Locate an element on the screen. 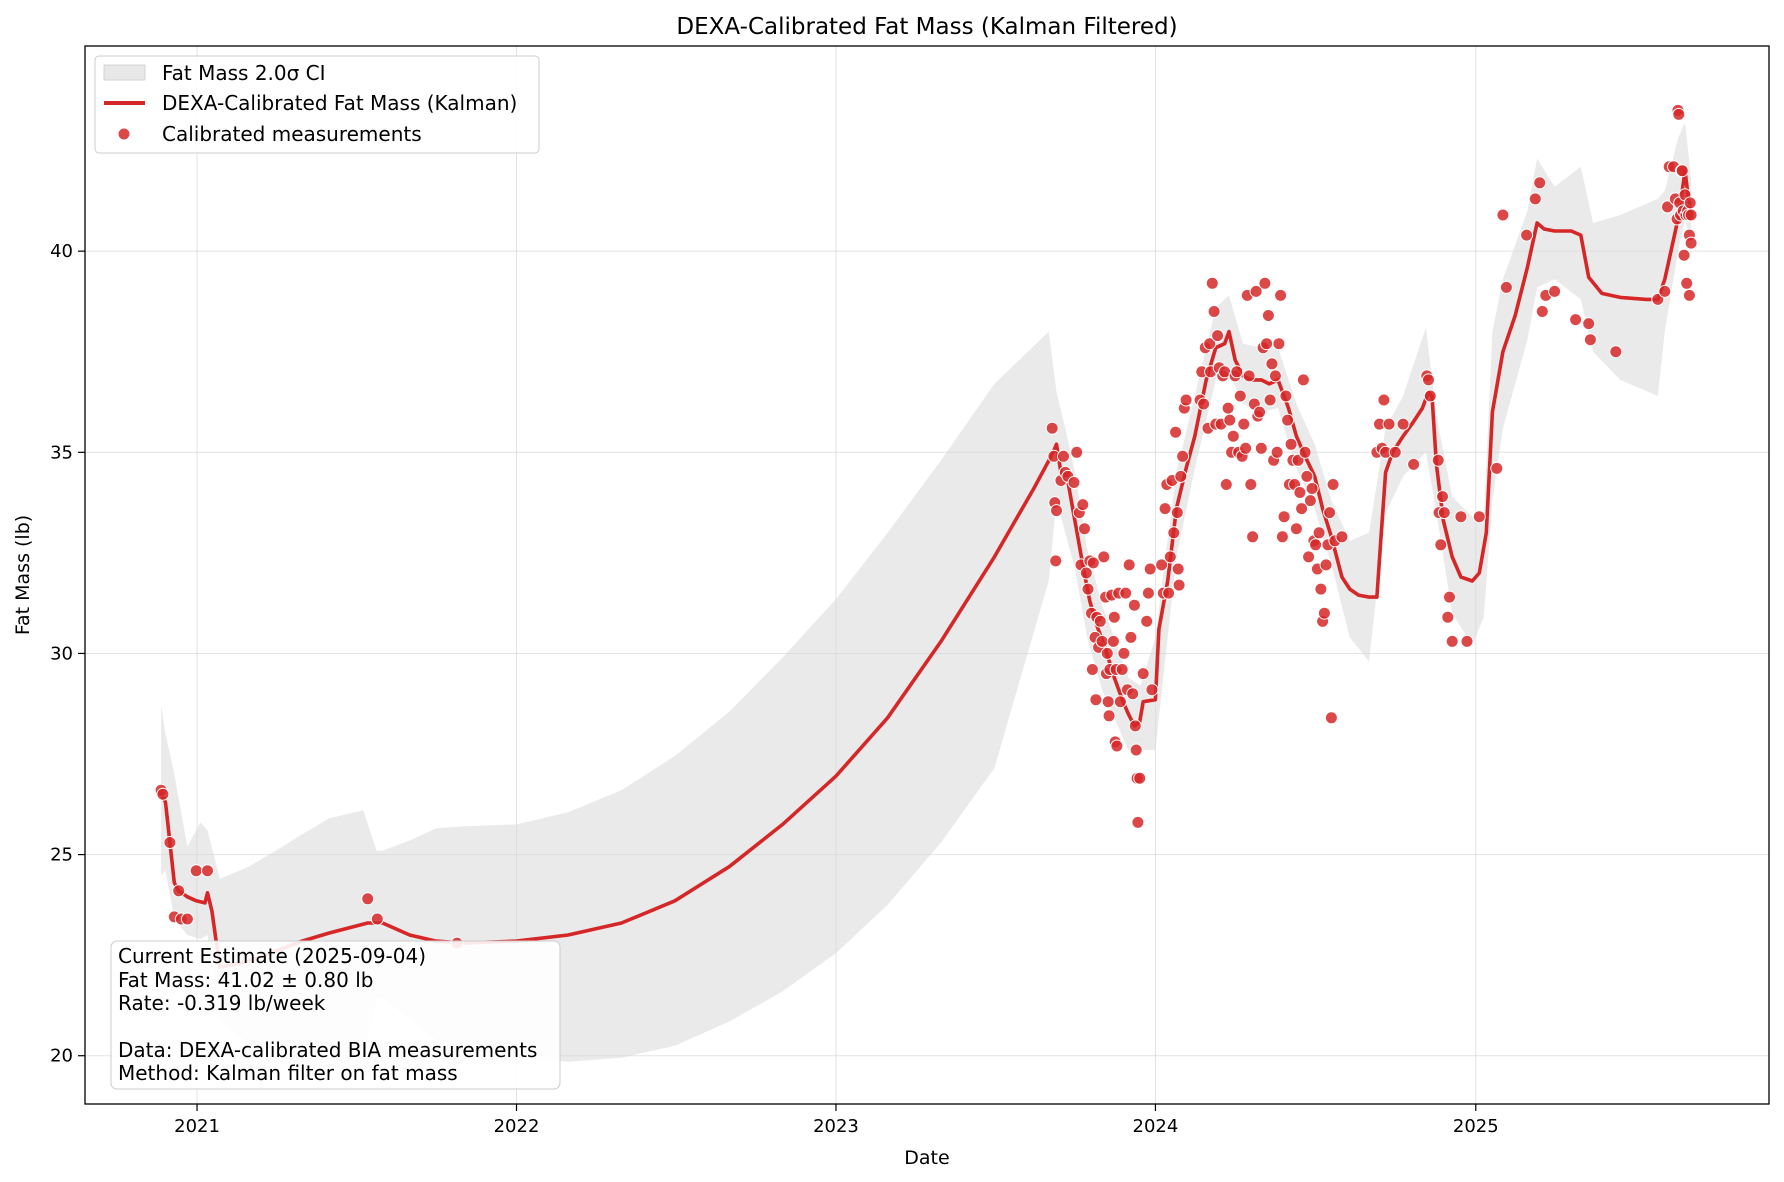 The height and width of the screenshot is (1182, 1784). x-tick-label: 2022 is located at coordinates (517, 1126).